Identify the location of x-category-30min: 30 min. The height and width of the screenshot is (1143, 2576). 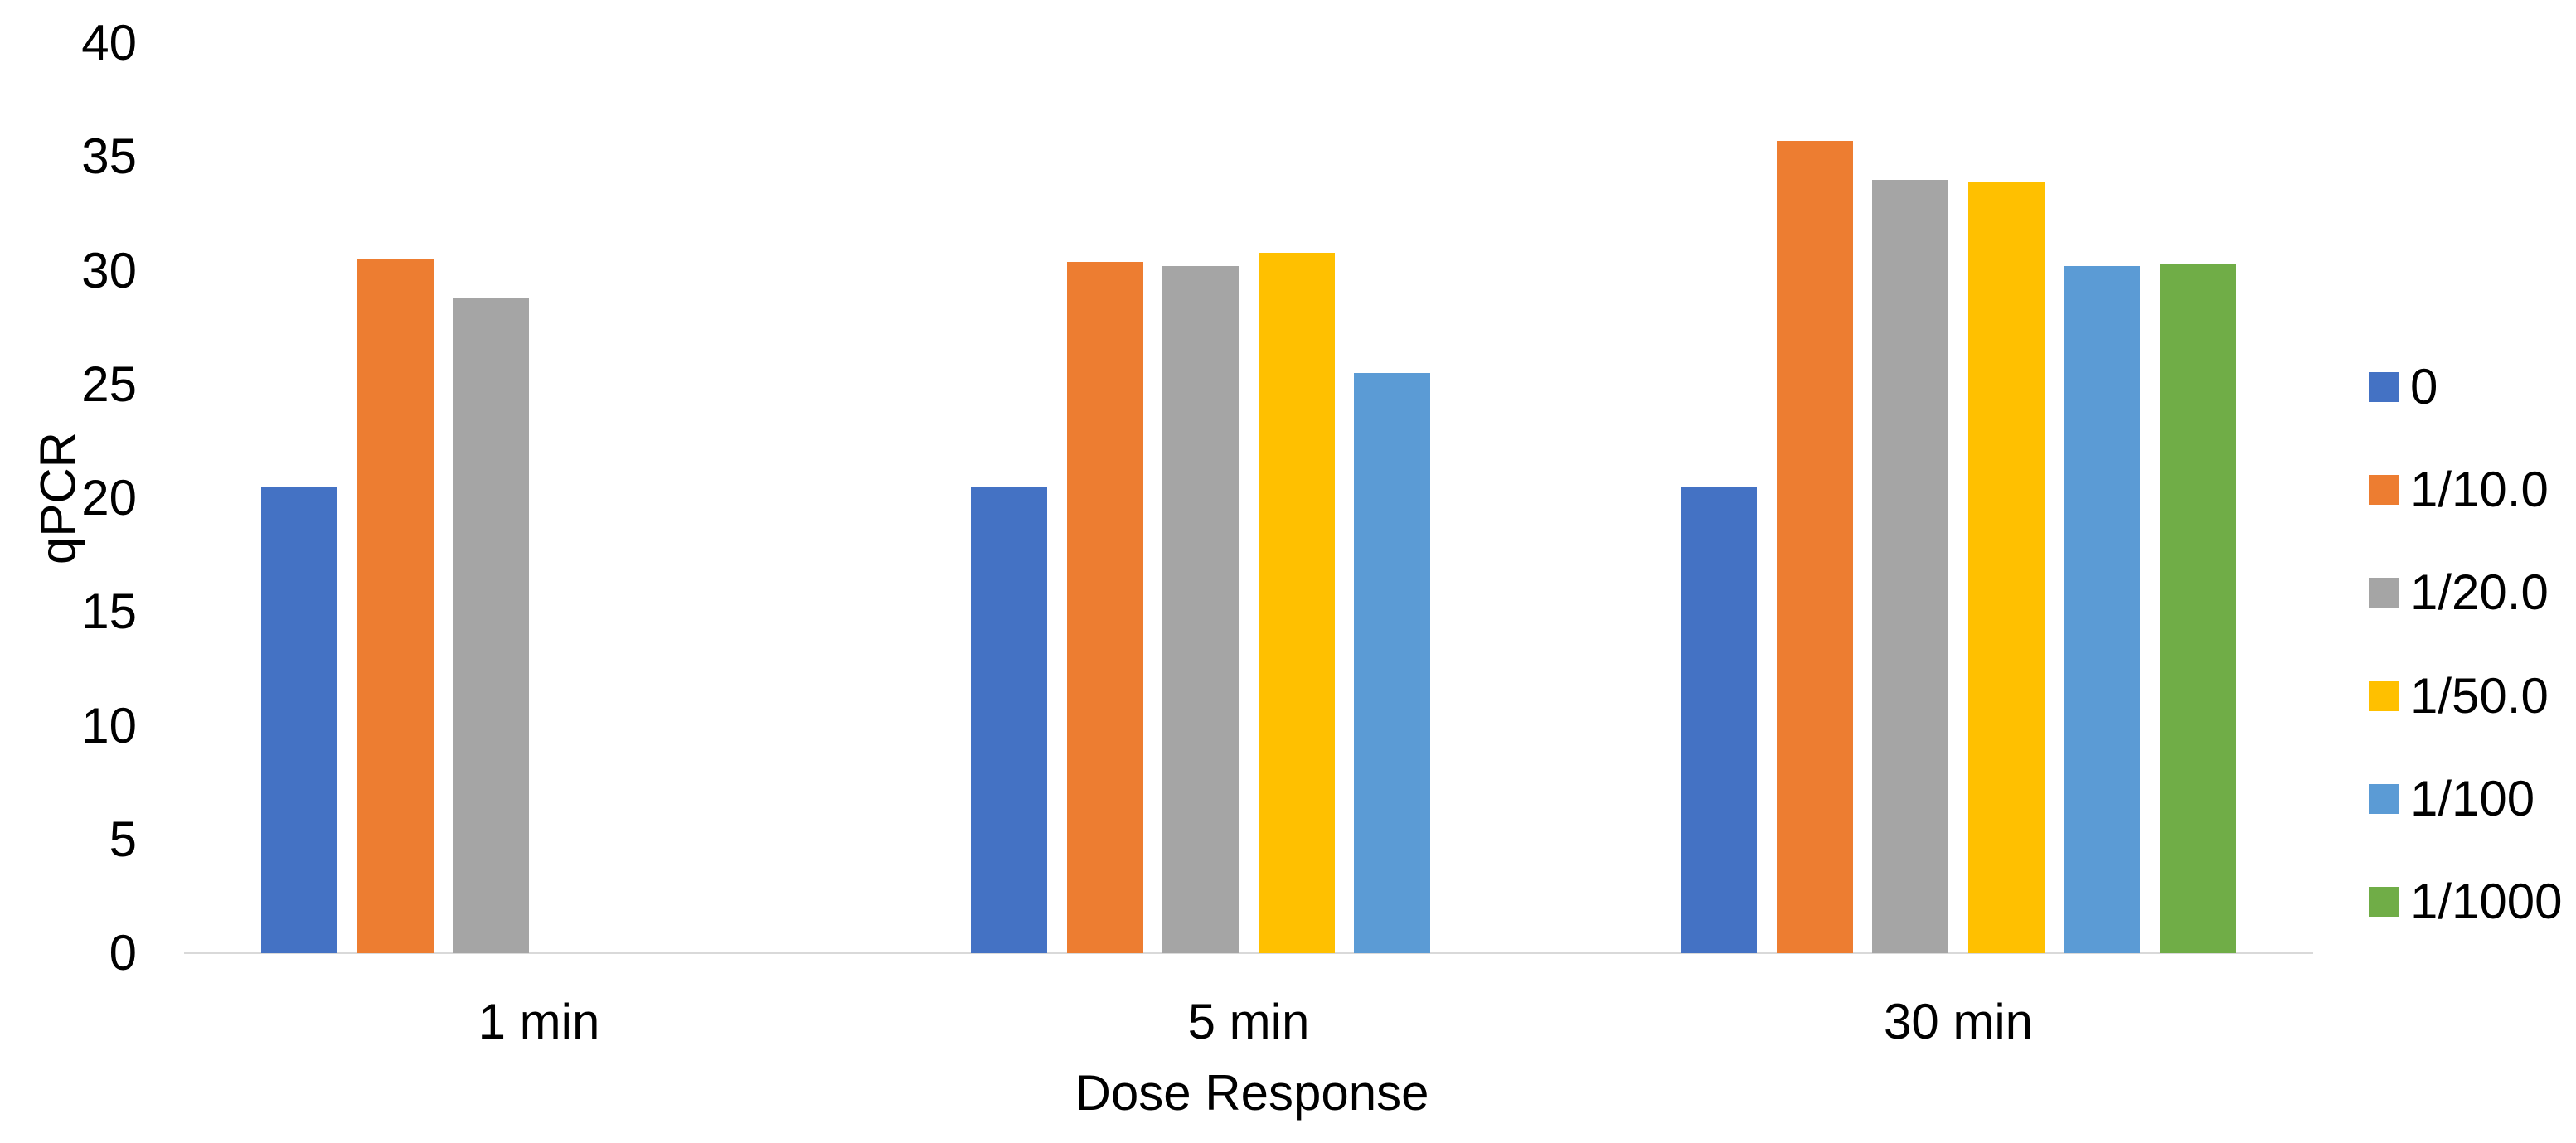
(1958, 1021).